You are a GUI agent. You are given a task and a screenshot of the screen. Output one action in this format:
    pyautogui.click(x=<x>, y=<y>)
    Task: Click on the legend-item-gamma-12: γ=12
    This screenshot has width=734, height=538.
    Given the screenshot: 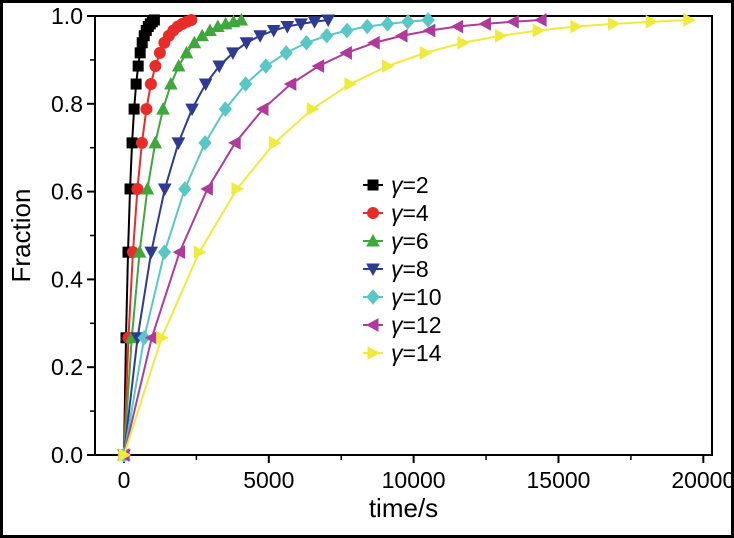 What is the action you would take?
    pyautogui.click(x=402, y=325)
    